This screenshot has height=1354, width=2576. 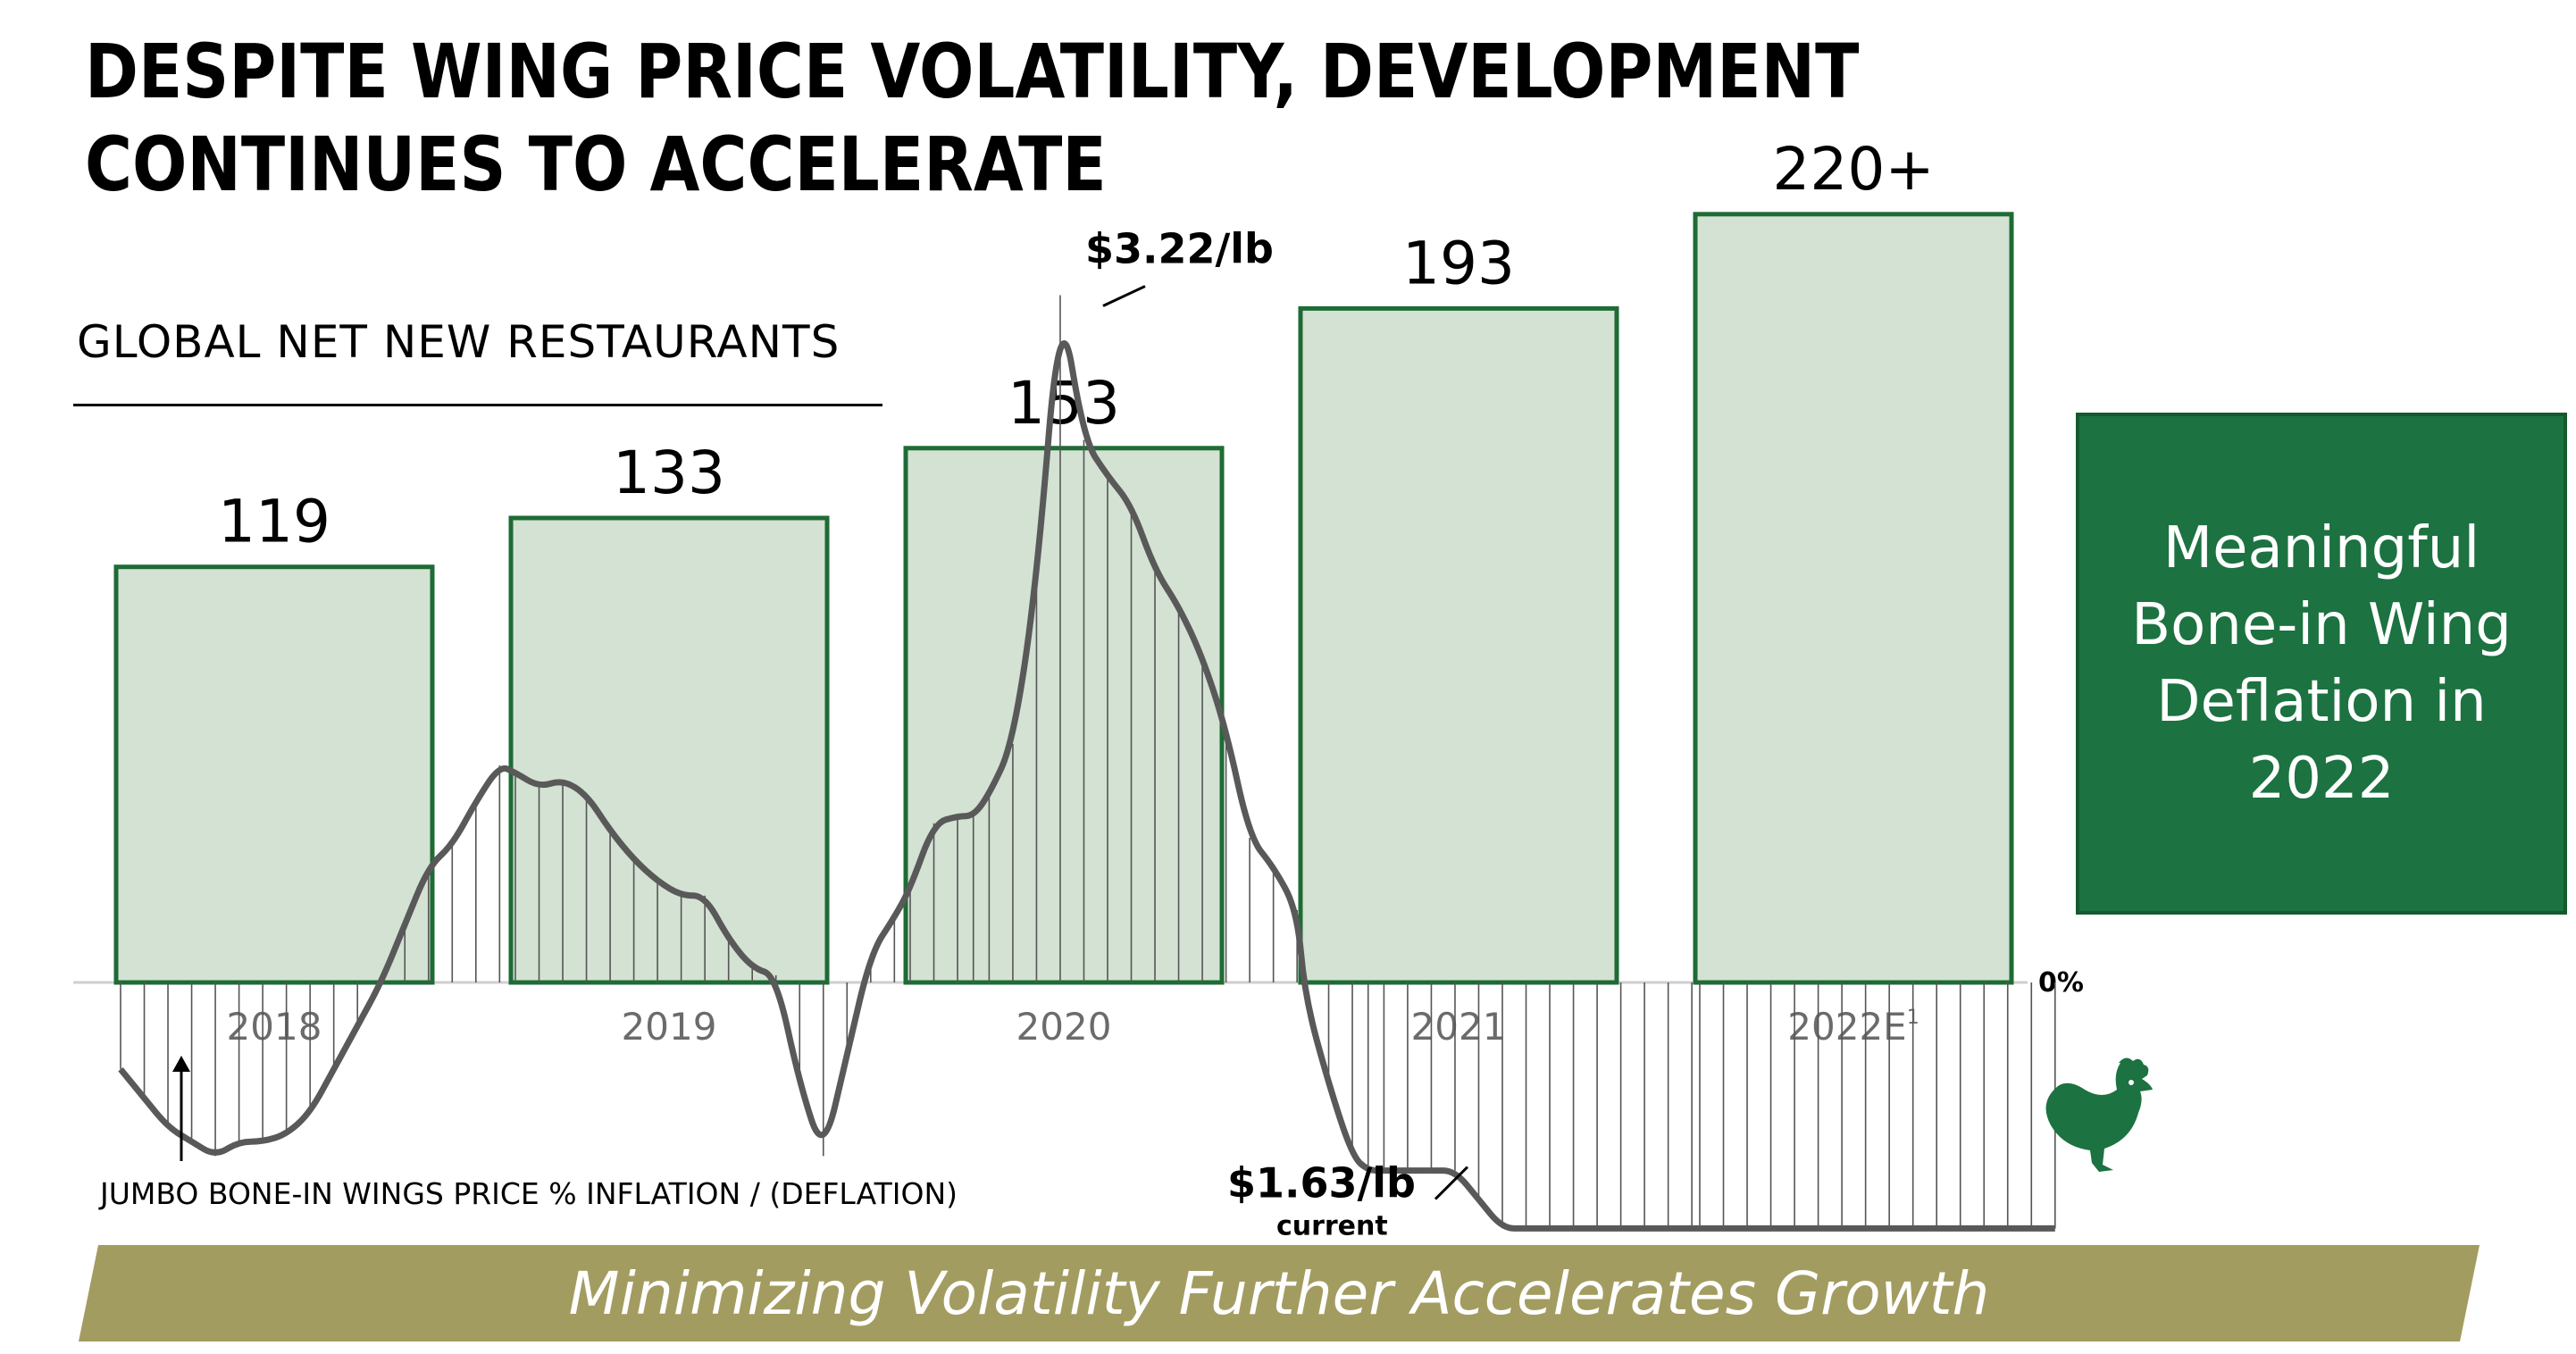 What do you see at coordinates (2099, 1114) in the screenshot?
I see `chicken-icon` at bounding box center [2099, 1114].